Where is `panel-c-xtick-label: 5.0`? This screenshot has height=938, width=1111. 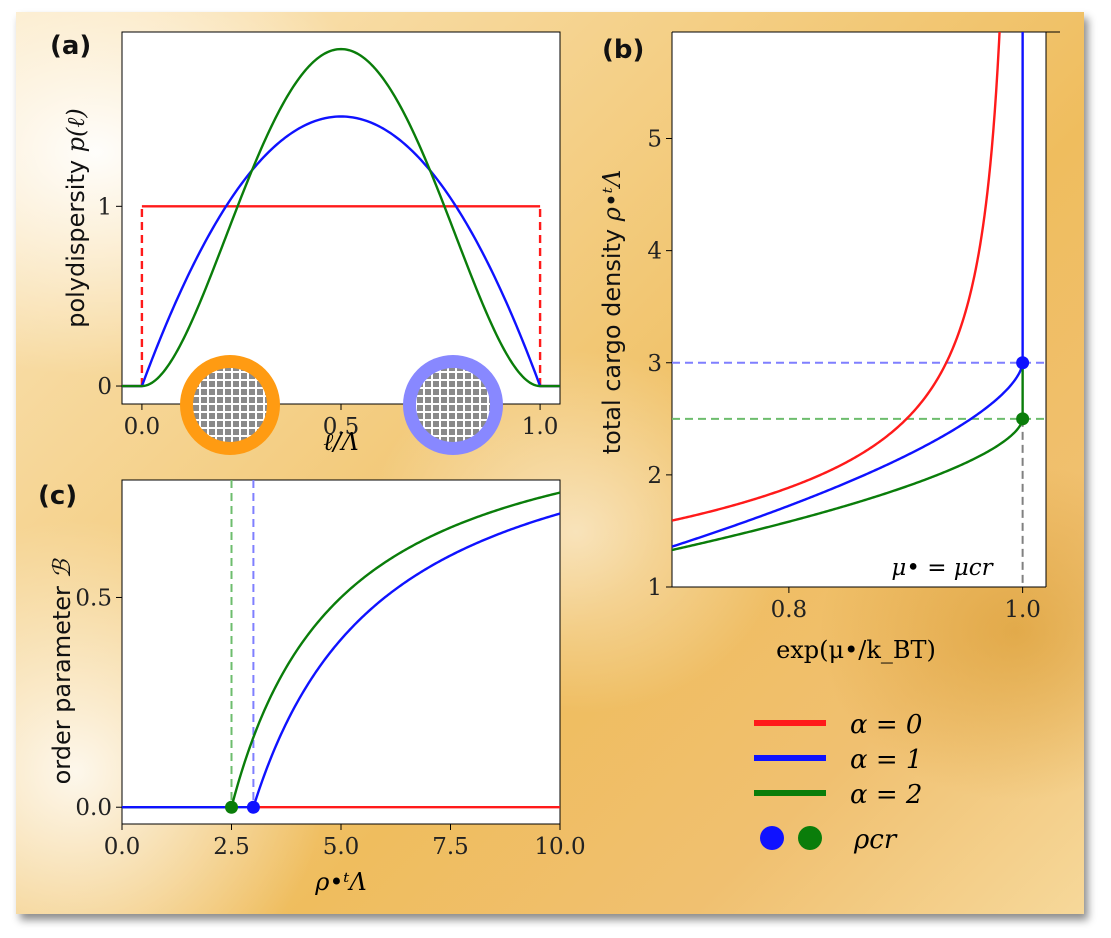
panel-c-xtick-label: 5.0 is located at coordinates (341, 847).